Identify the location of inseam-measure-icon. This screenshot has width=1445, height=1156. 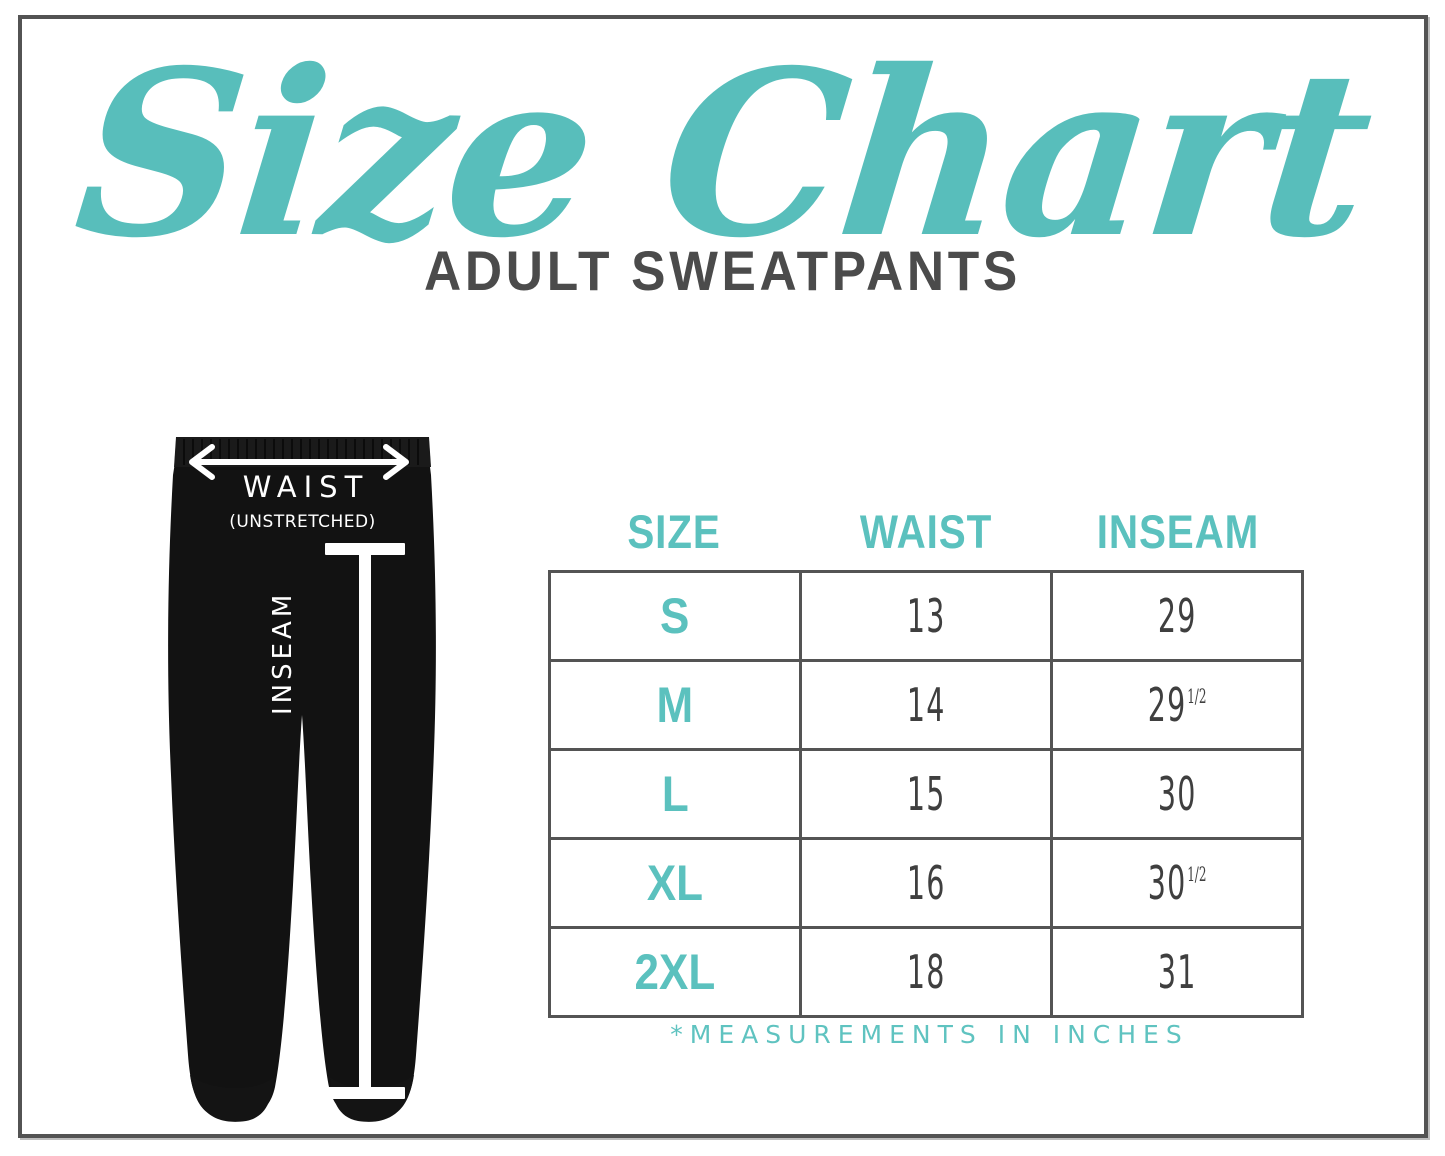
(365, 821).